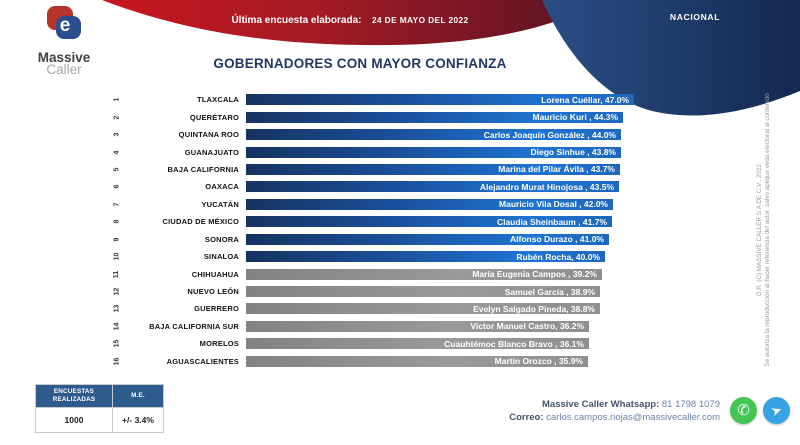 Image resolution: width=800 pixels, height=445 pixels. What do you see at coordinates (116, 309) in the screenshot?
I see `row-rank: 13` at bounding box center [116, 309].